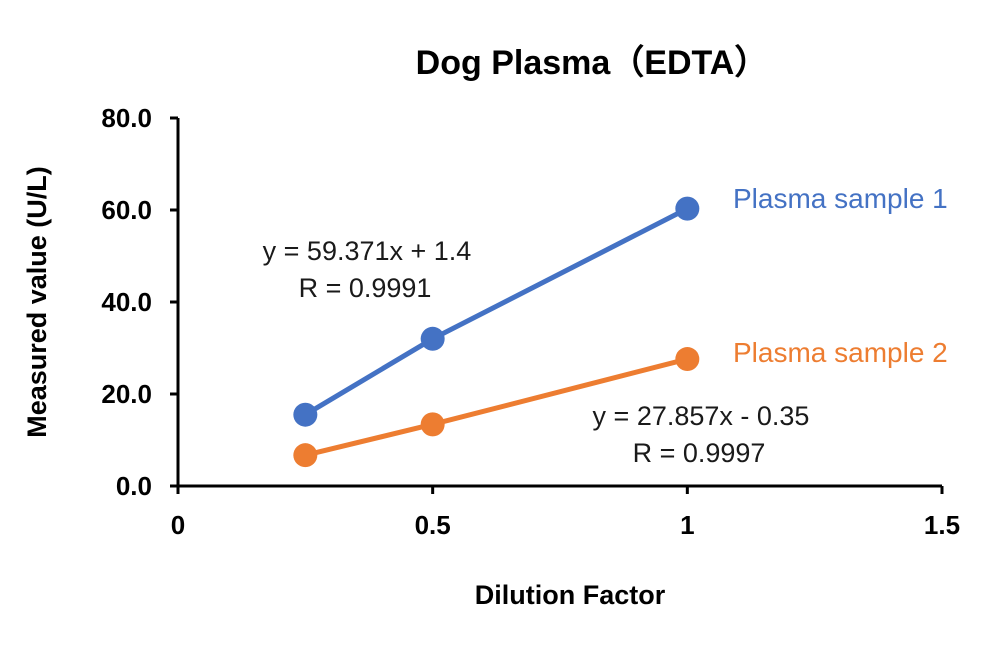 The width and height of the screenshot is (1000, 650). I want to click on series-2-r-value: R = 0.9997, so click(699, 453).